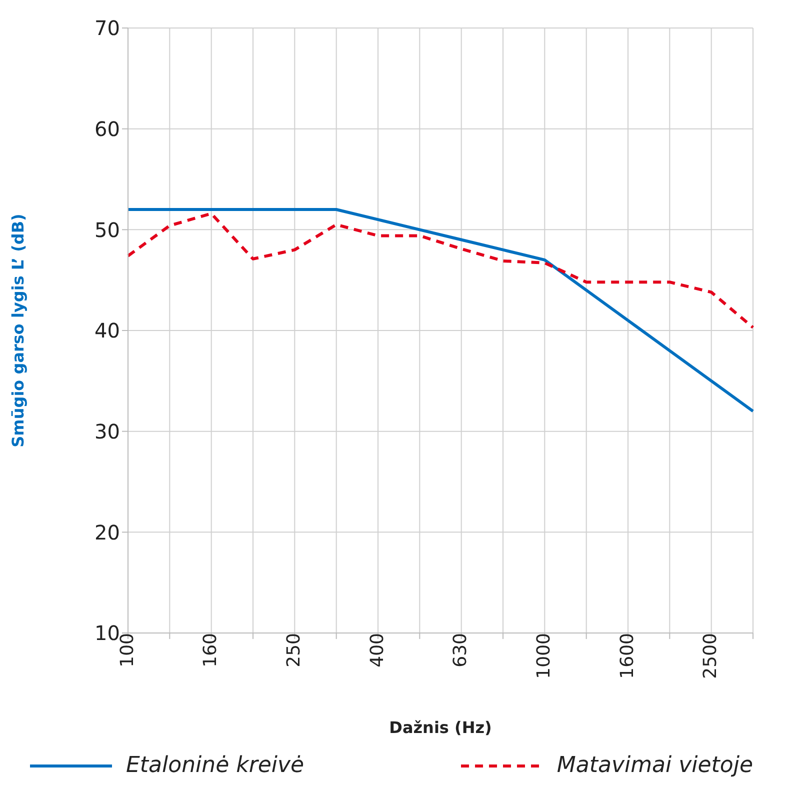 Image resolution: width=791 pixels, height=787 pixels. I want to click on y-tick-label: 20, so click(107, 532).